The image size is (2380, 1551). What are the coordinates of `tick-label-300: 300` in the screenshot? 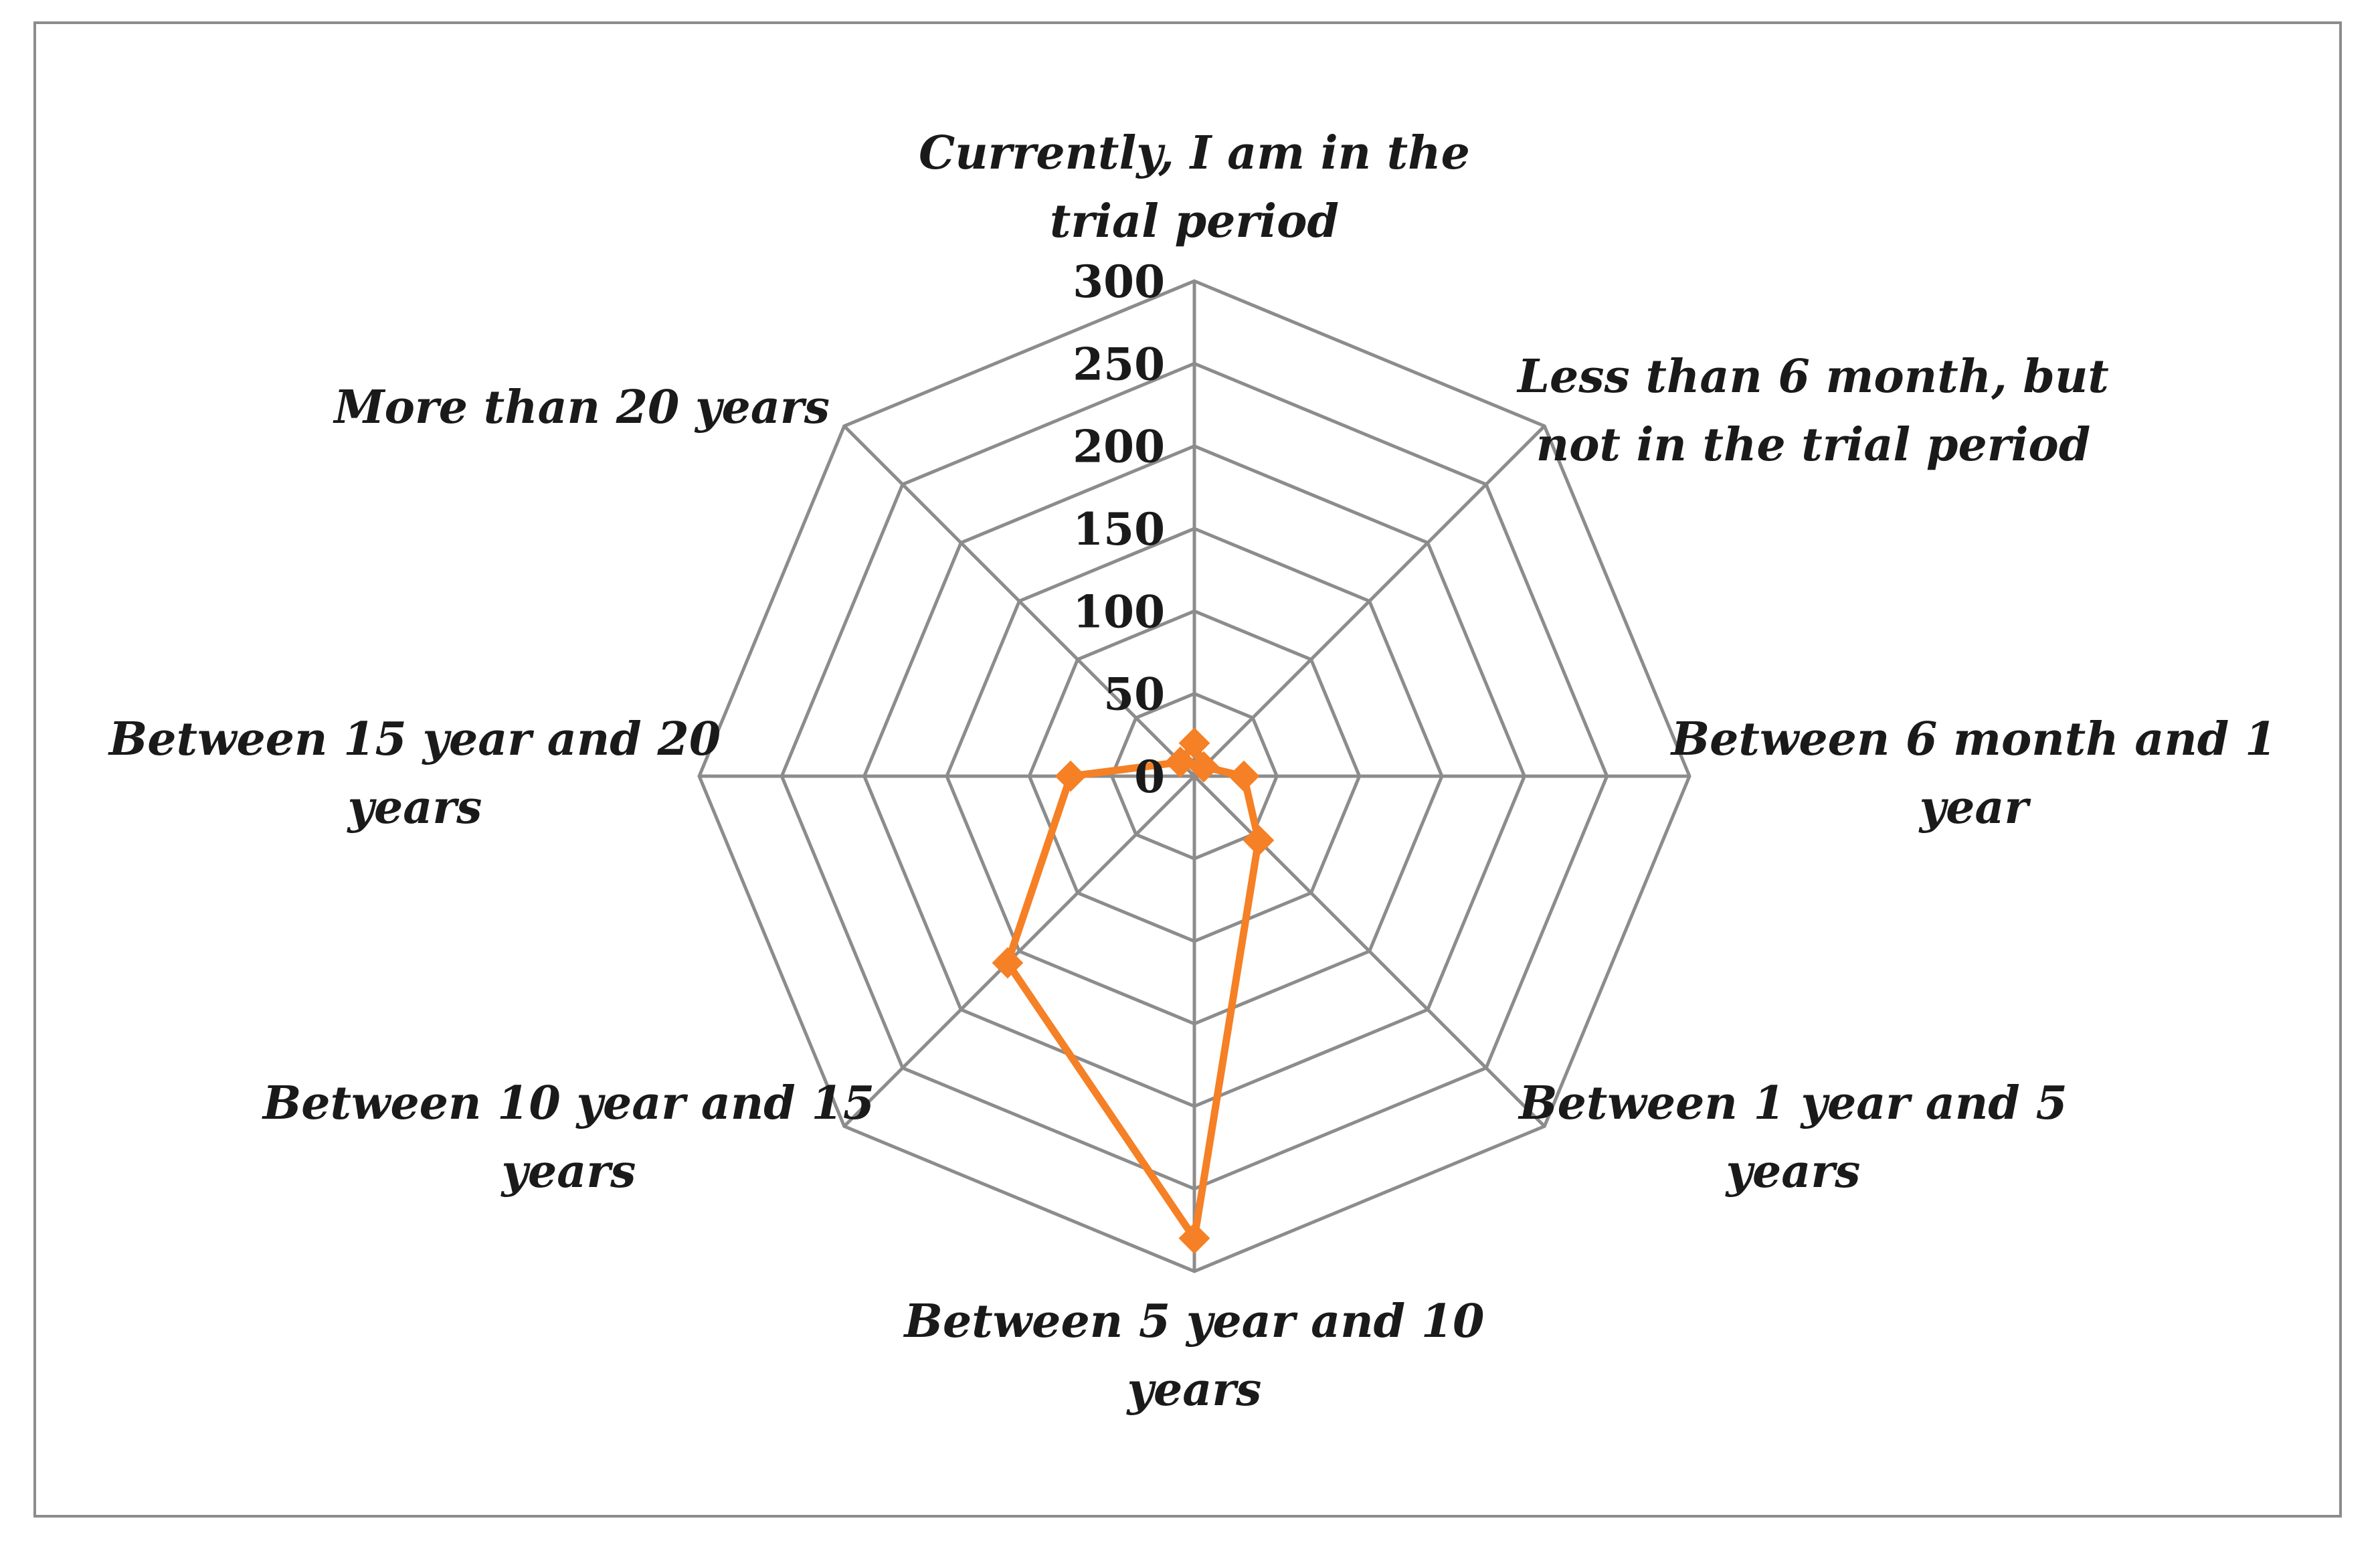 It's located at (1119, 282).